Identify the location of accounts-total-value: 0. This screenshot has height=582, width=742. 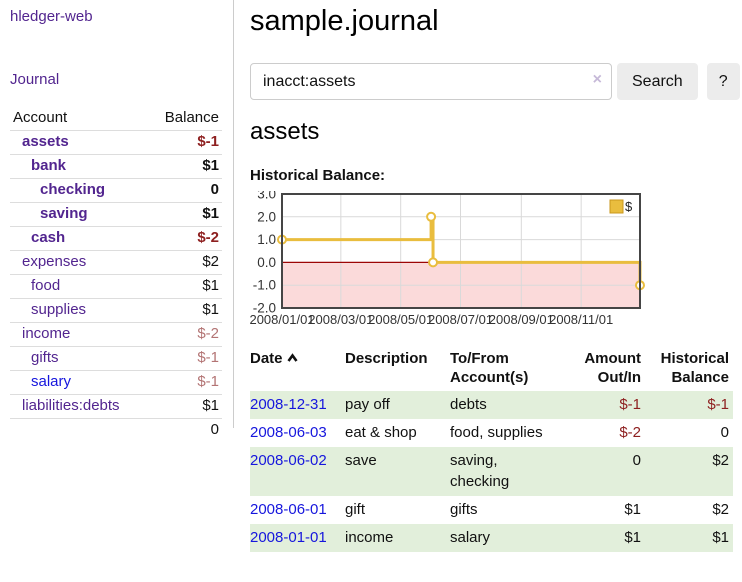
(185, 430).